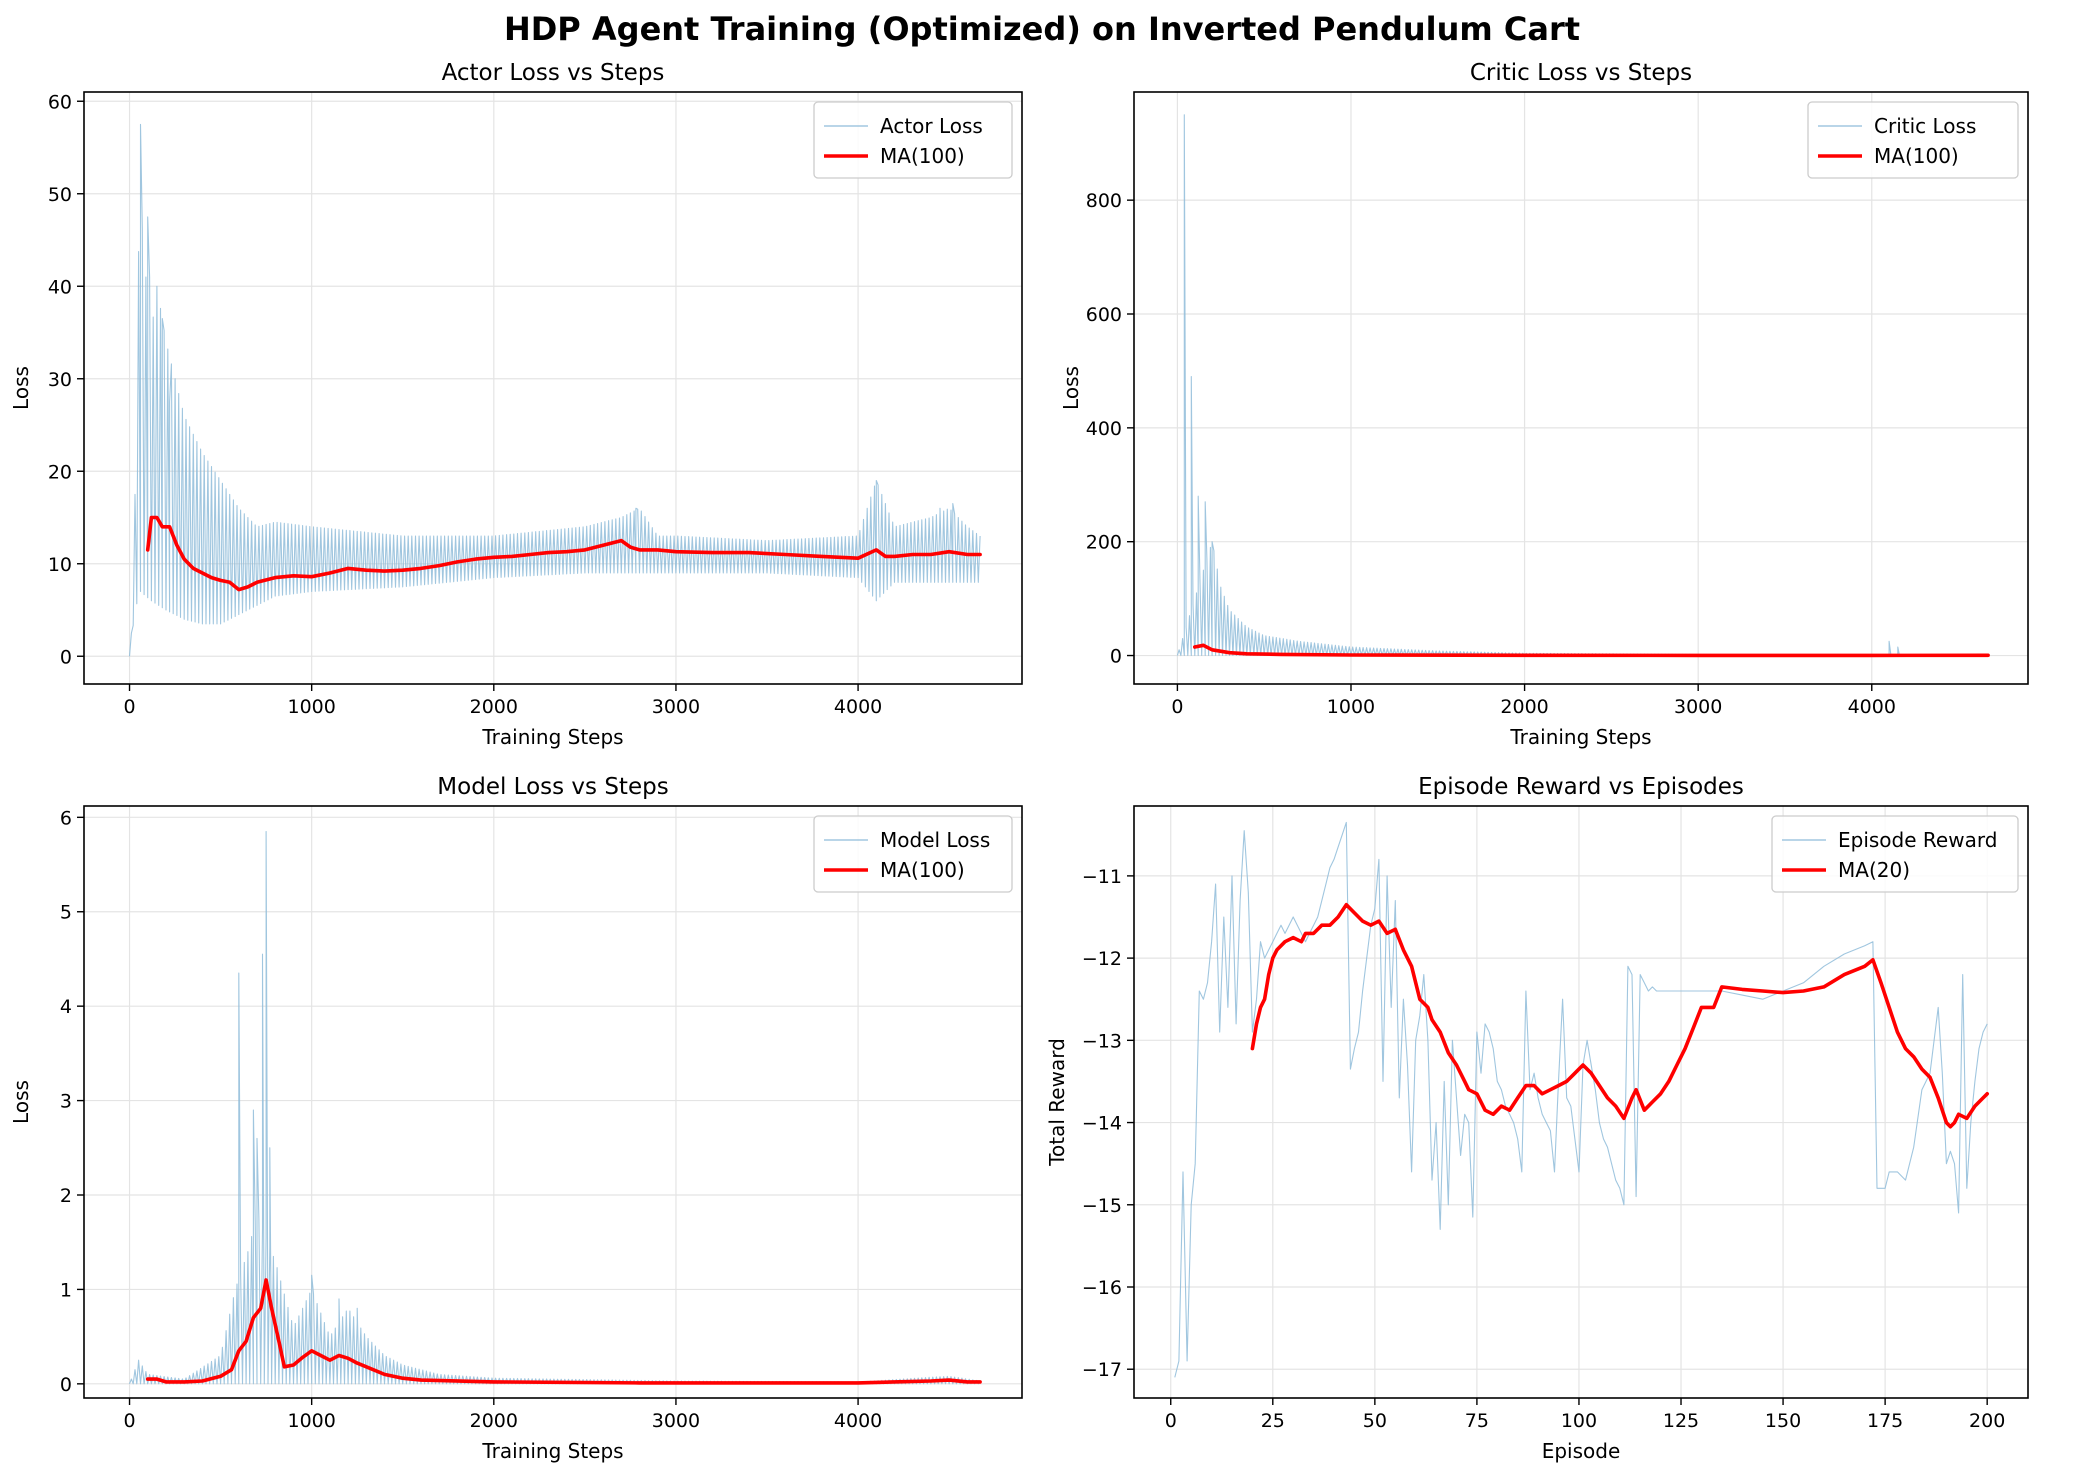  Describe the element at coordinates (66, 913) in the screenshot. I see `y-tick-label: 5` at that location.